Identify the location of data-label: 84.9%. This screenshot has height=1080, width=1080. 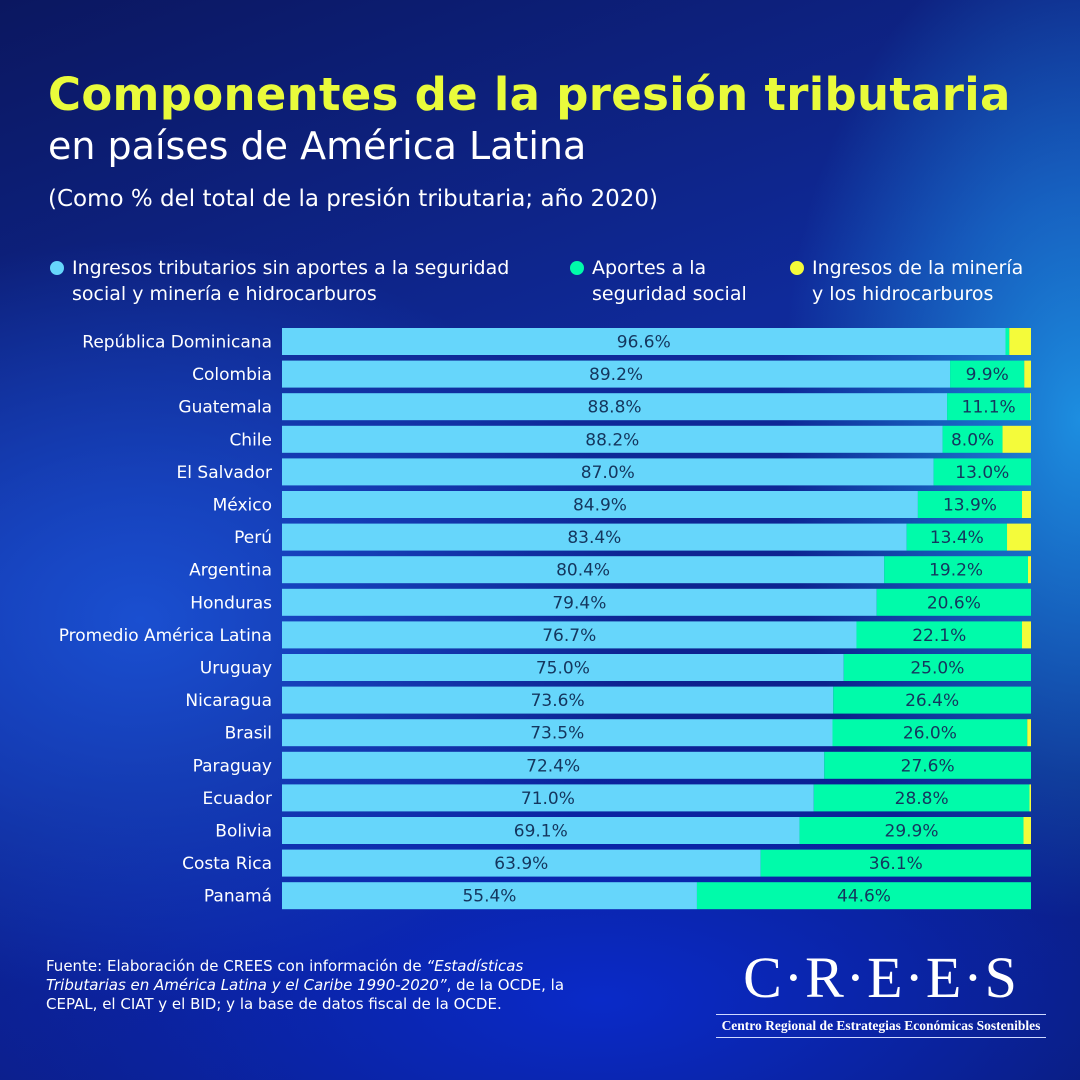
(600, 506).